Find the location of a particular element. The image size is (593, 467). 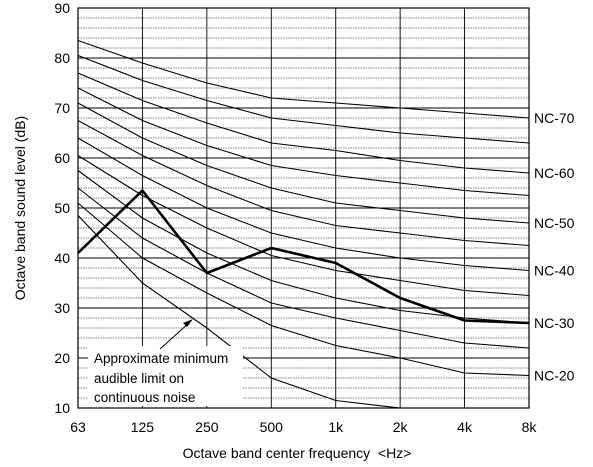

y-tick-label: 80 is located at coordinates (62, 58).